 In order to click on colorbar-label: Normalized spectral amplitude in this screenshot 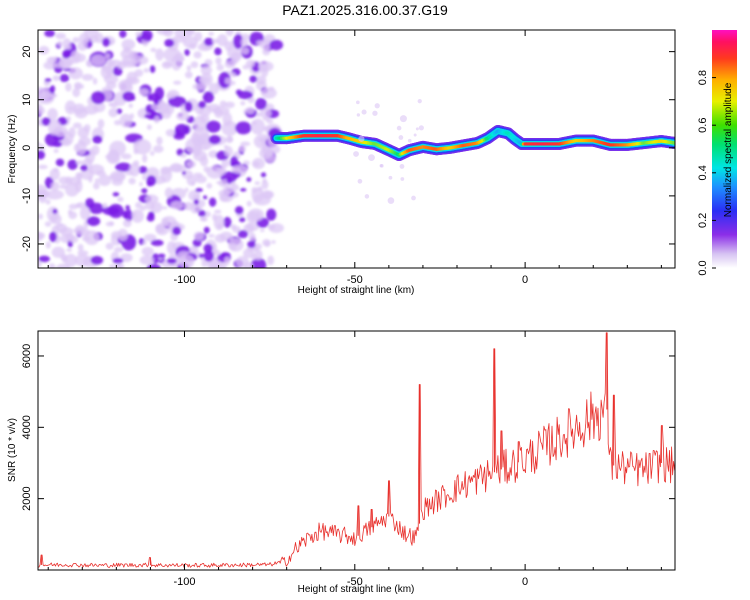, I will do `click(728, 149)`.